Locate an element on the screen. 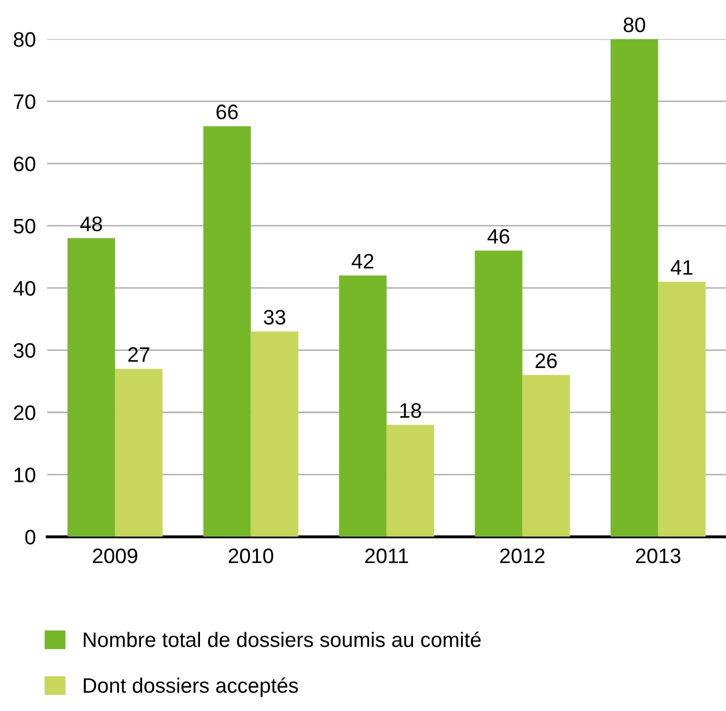 The height and width of the screenshot is (711, 726). data-label: 80 is located at coordinates (635, 24).